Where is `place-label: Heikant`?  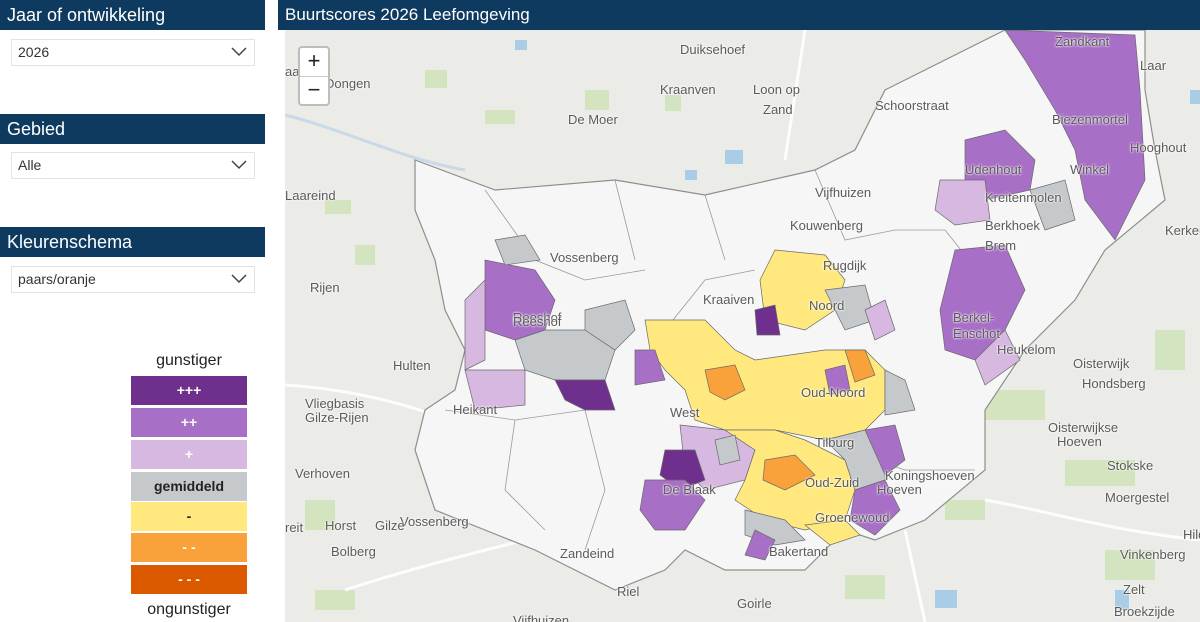
place-label: Heikant is located at coordinates (475, 409).